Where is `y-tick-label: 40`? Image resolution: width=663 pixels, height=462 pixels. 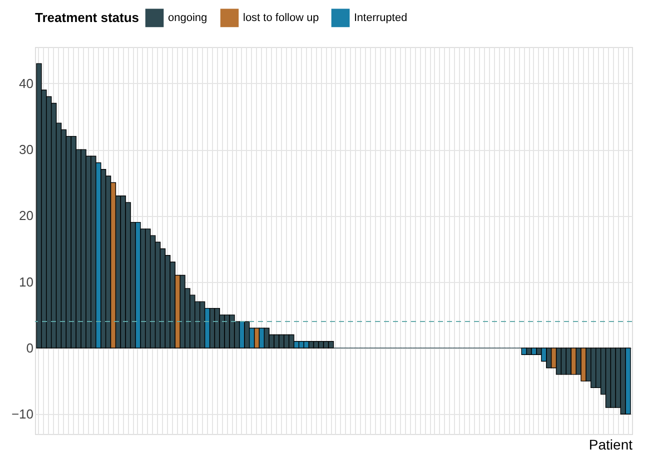 y-tick-label: 40 is located at coordinates (26, 83).